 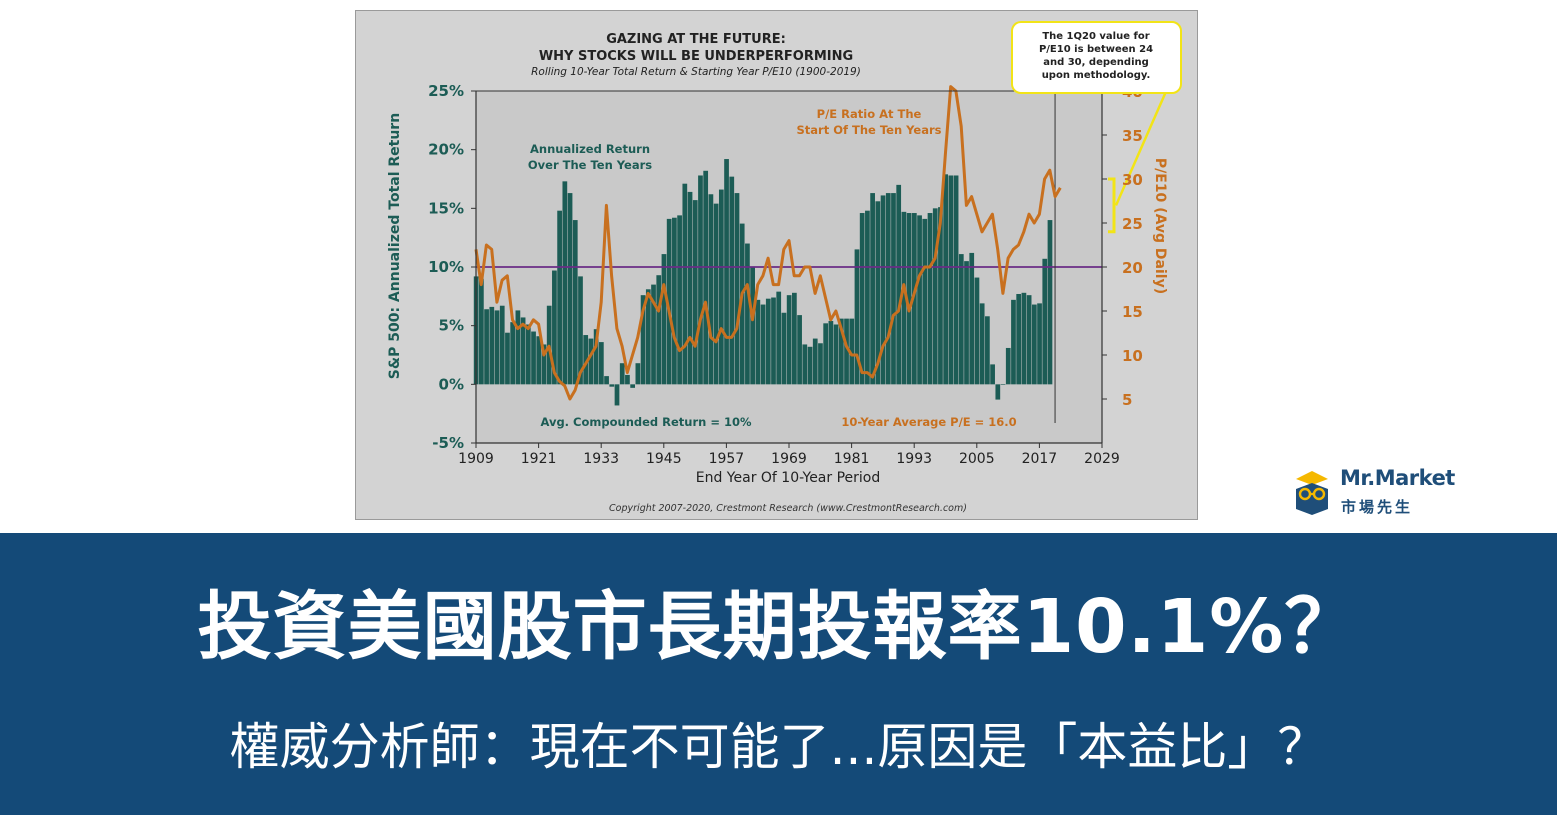 I want to click on y-tick-label-left: -5%, so click(x=448, y=443).